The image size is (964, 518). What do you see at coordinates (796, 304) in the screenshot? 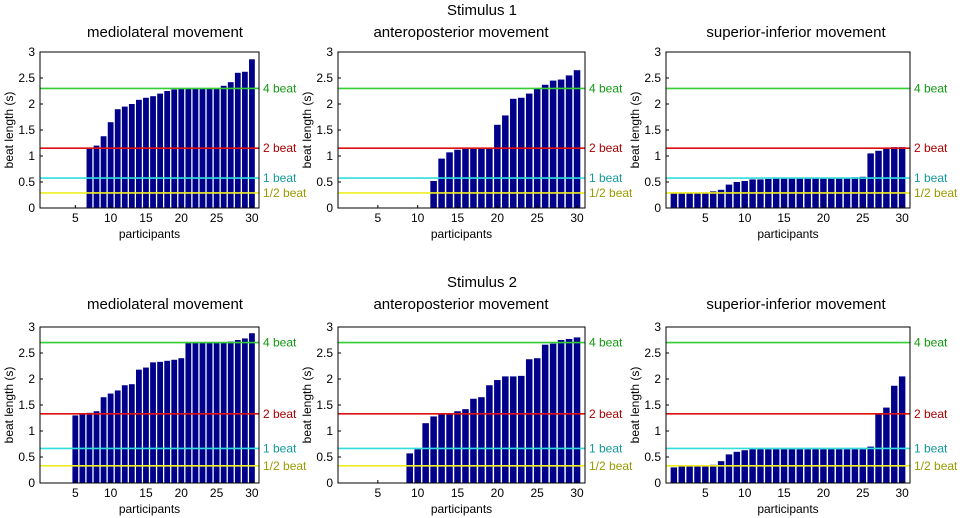
I see `panel-title-s2-superior-inferior: superior-inferior movement` at bounding box center [796, 304].